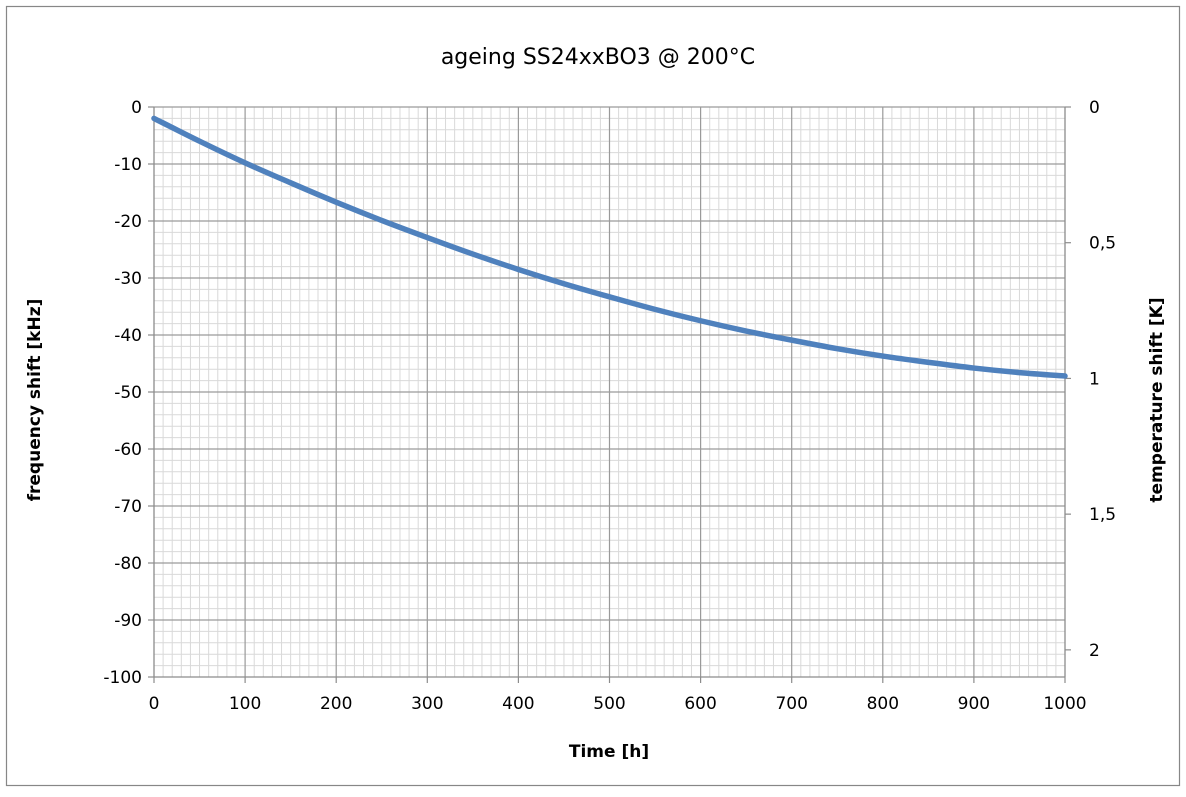  Describe the element at coordinates (122, 678) in the screenshot. I see `y-tick-label: -100` at that location.